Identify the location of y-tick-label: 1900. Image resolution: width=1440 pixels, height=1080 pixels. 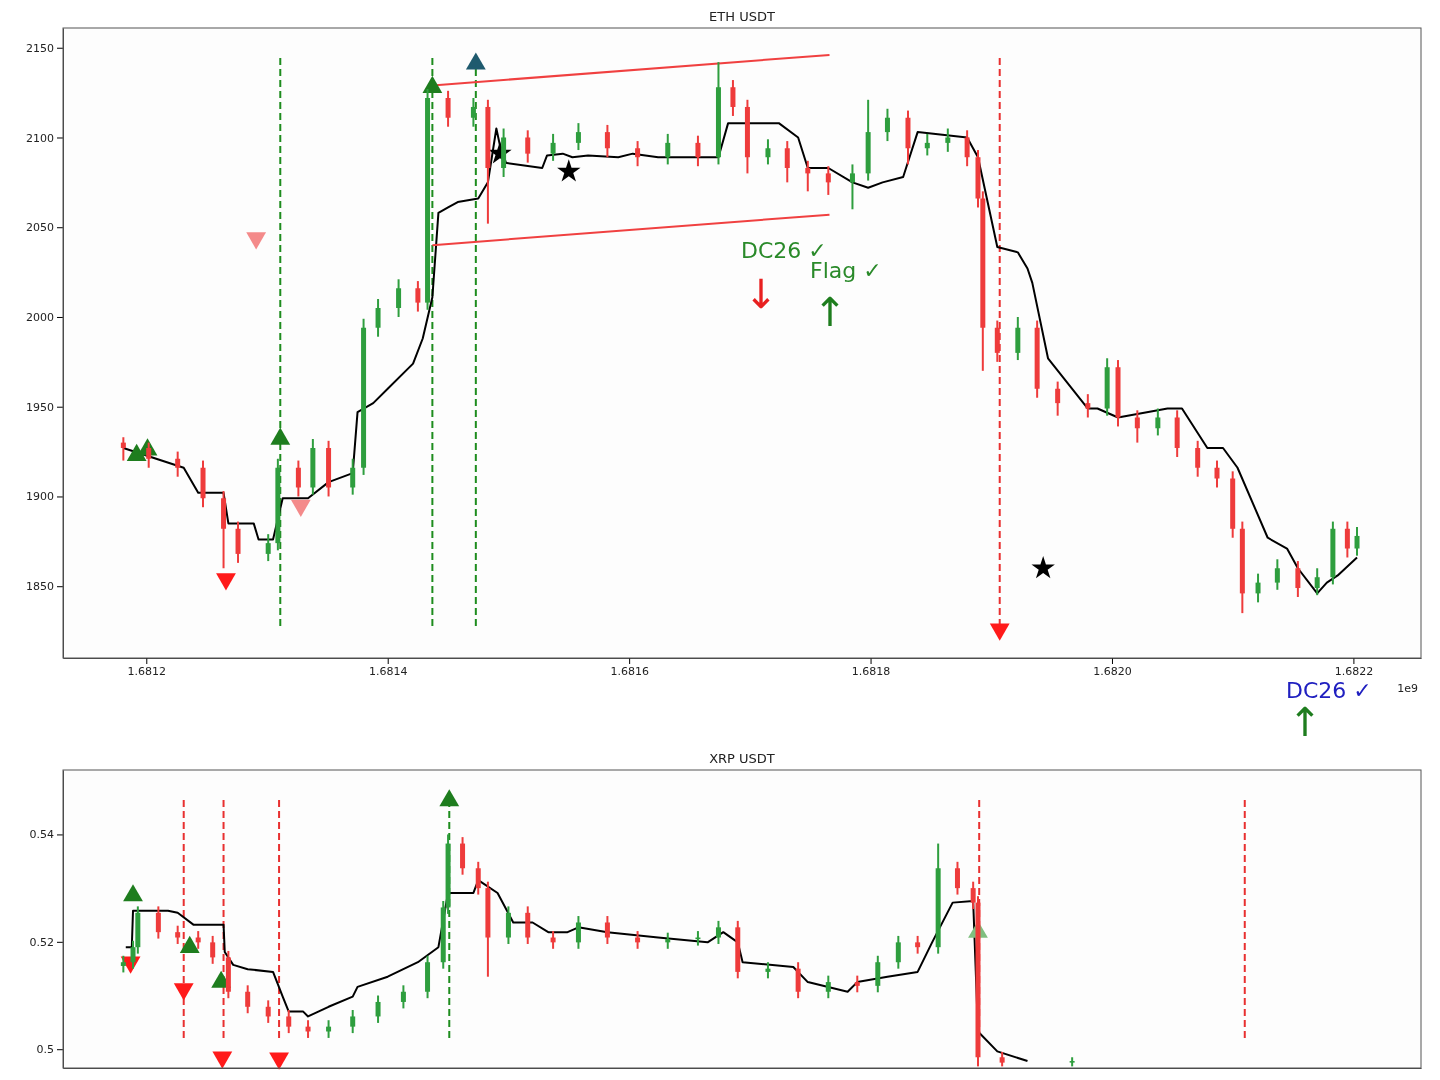
(40, 497).